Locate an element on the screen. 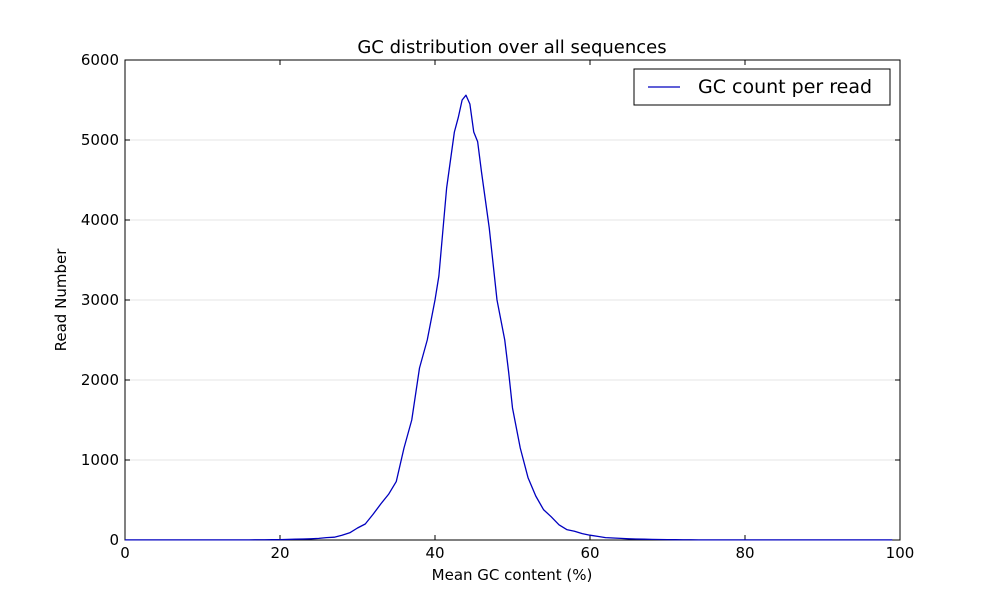 The width and height of the screenshot is (1000, 600). x-tick-label: 0 is located at coordinates (125, 553).